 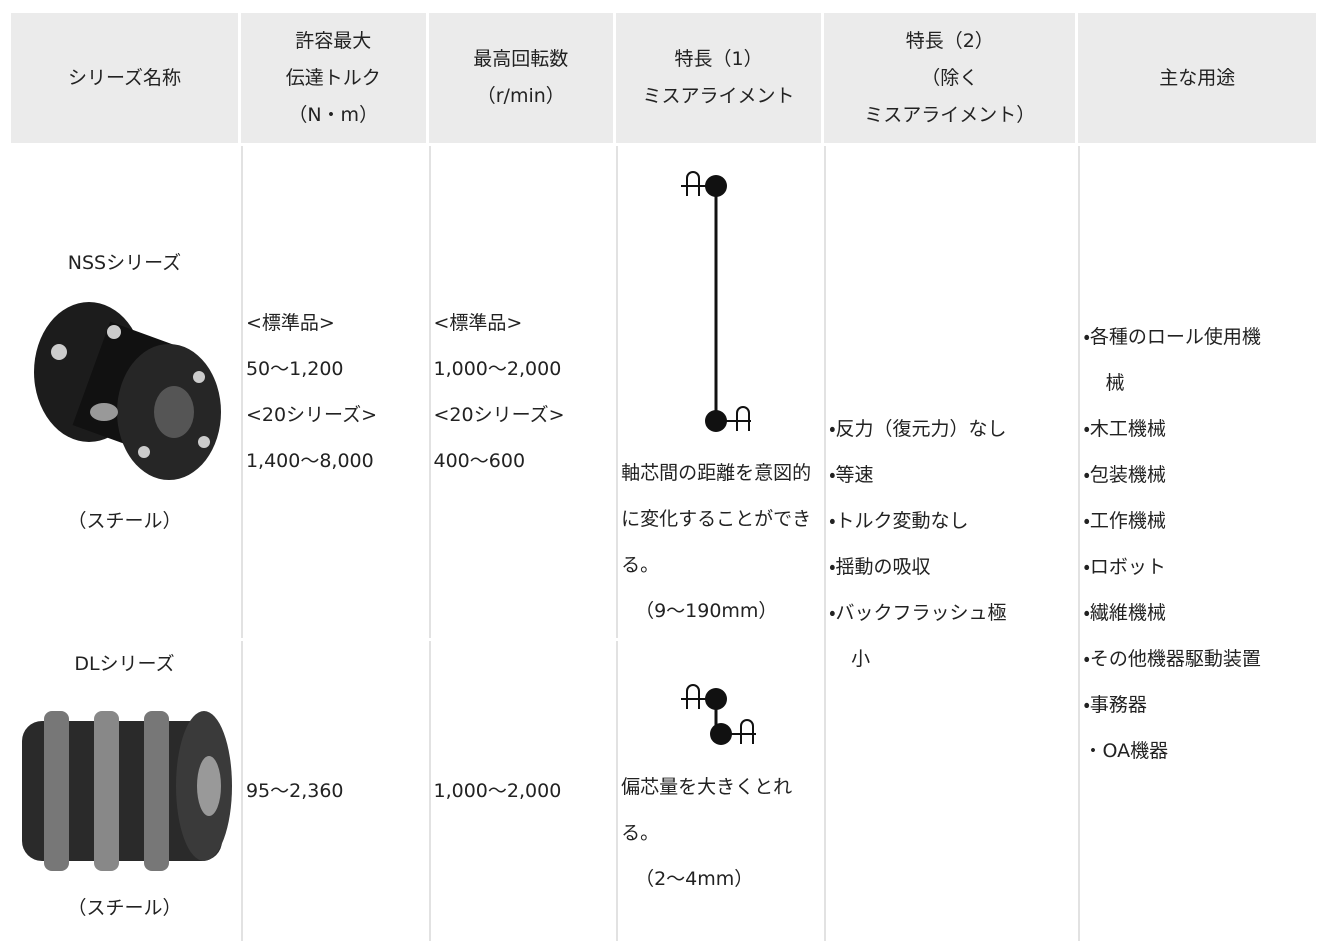 I want to click on header-cell: 最高回転数 （r/min）, so click(x=521, y=78).